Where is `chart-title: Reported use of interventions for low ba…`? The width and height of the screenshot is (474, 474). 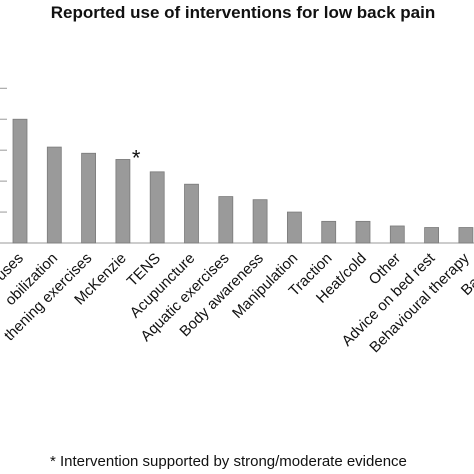
chart-title: Reported use of interventions for low ba… is located at coordinates (243, 12).